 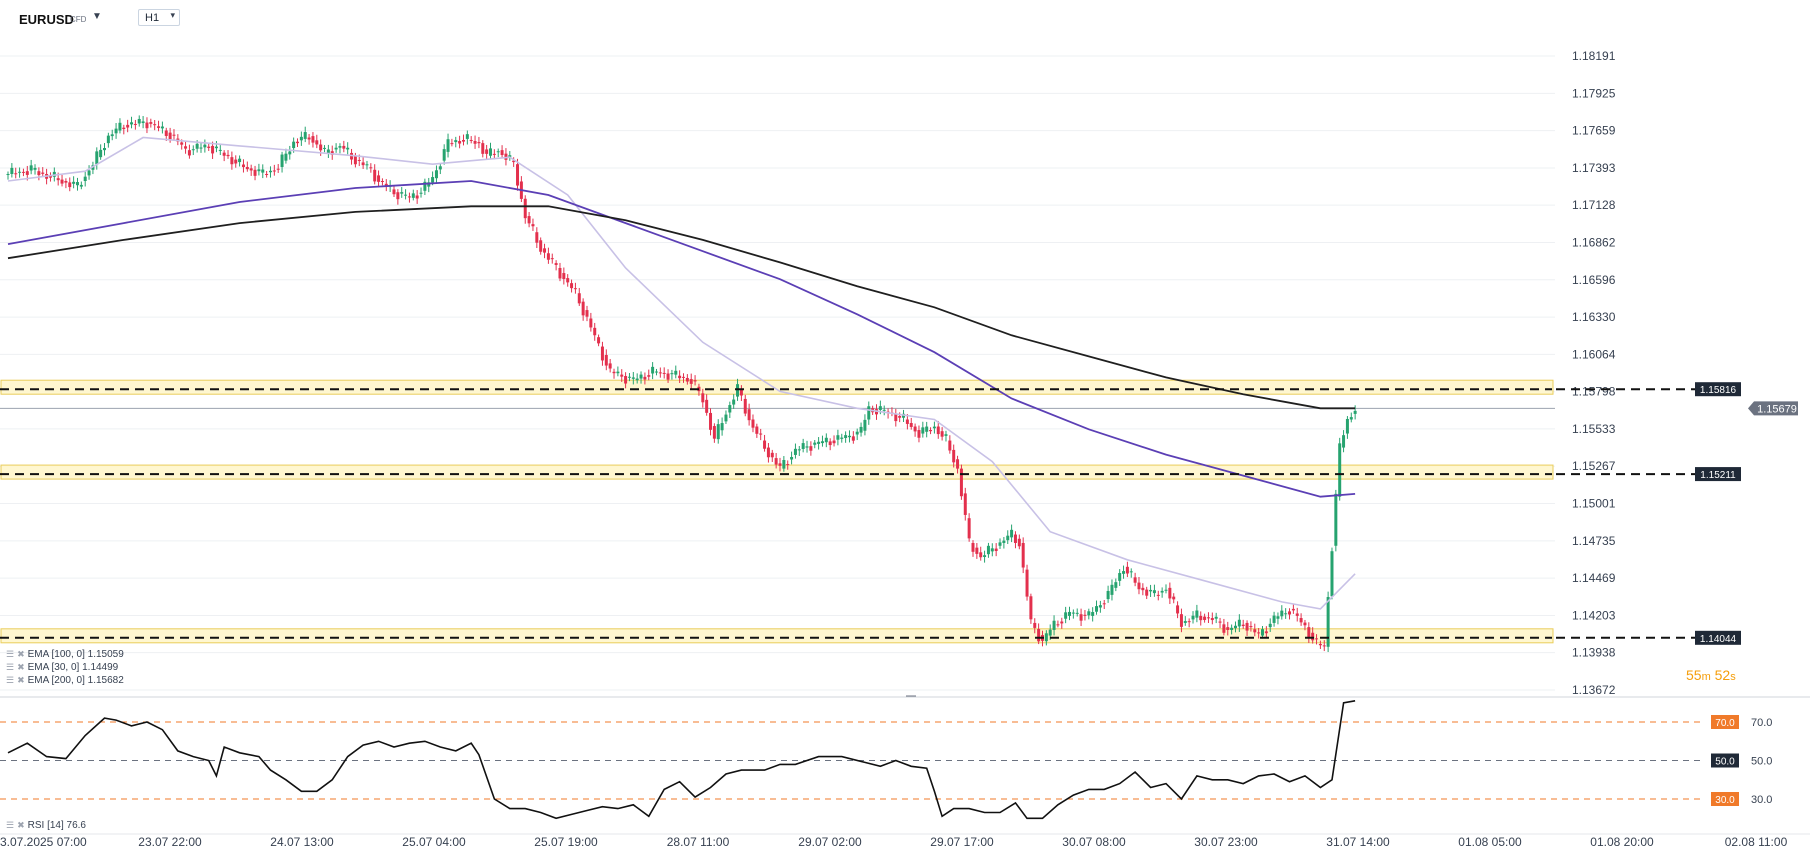 I want to click on y-axis-tick-label: 1.16596, so click(x=1594, y=280).